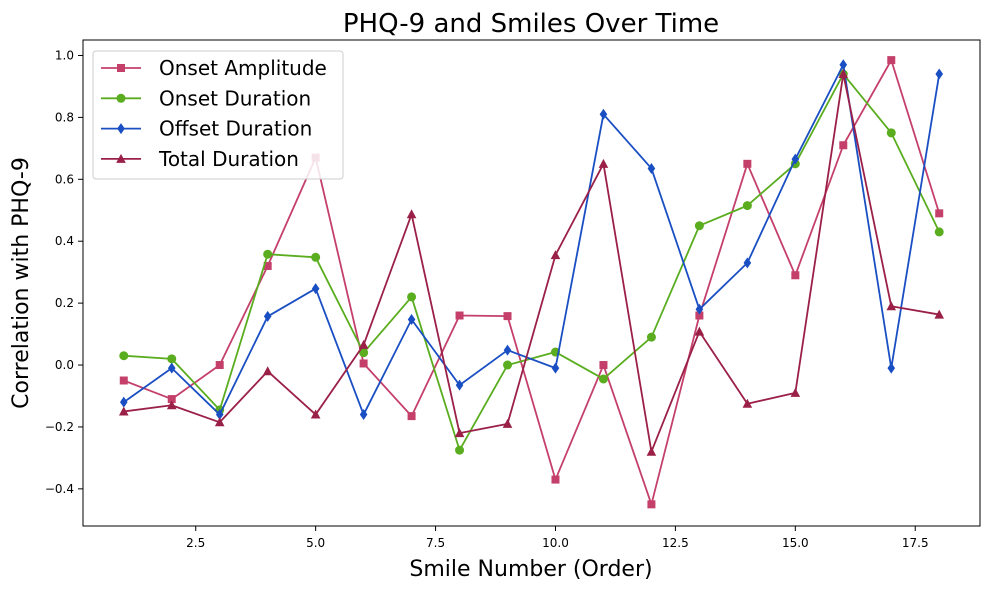 The image size is (989, 590). Describe the element at coordinates (243, 68) in the screenshot. I see `legend-label: Onset Amplitude` at that location.